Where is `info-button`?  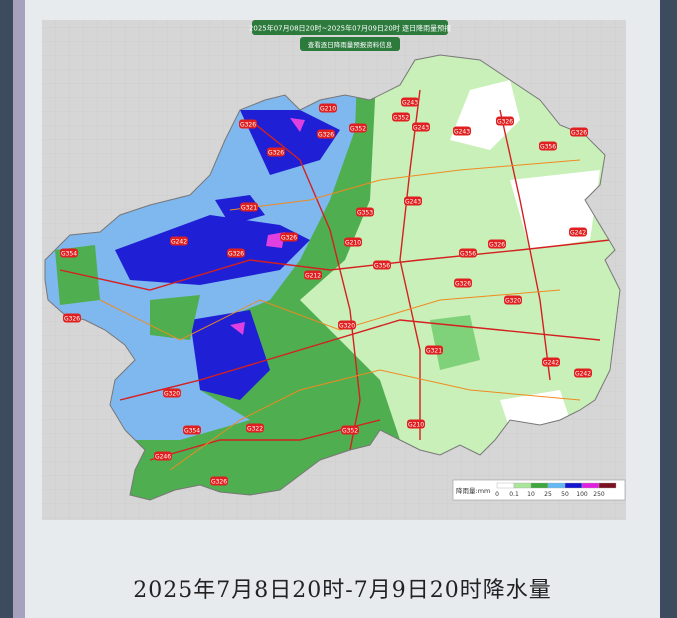
info-button is located at coordinates (350, 44).